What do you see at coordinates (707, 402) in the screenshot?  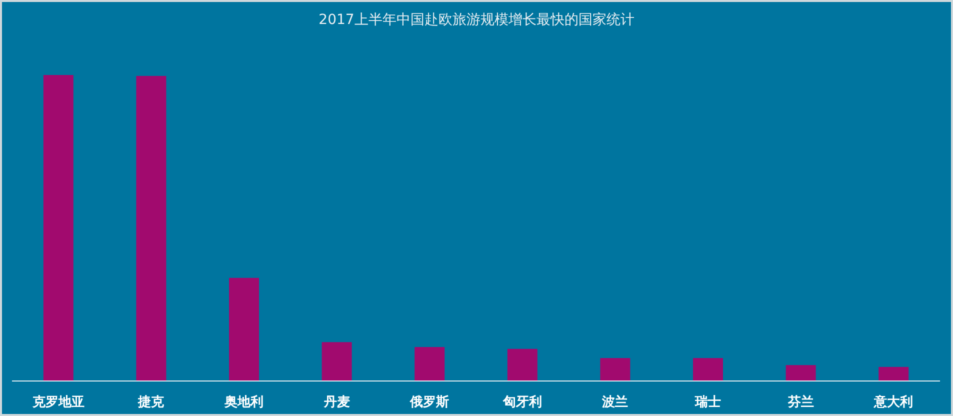 I see `x-tick-label: 瑞士` at bounding box center [707, 402].